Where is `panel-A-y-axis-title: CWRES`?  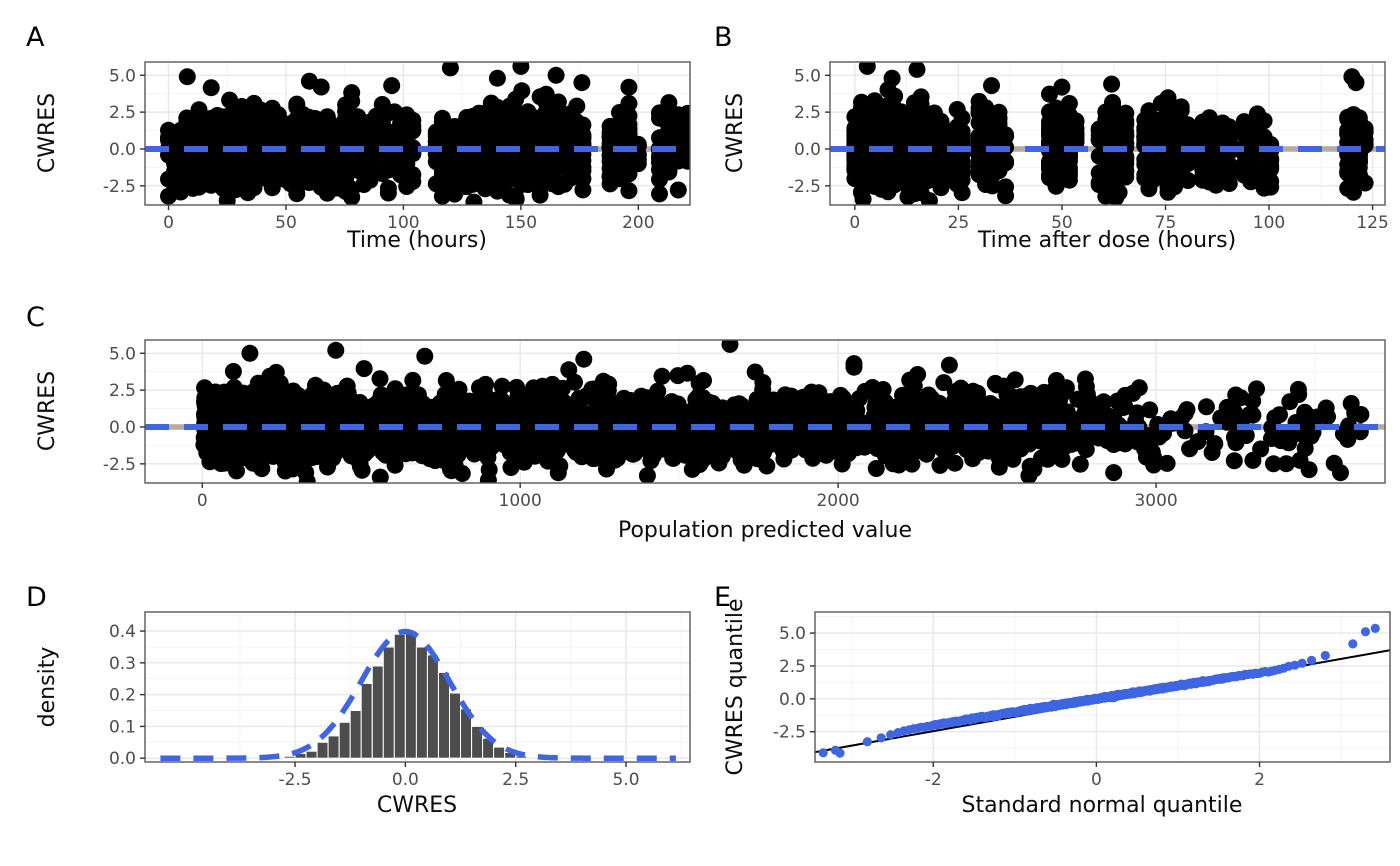 panel-A-y-axis-title: CWRES is located at coordinates (47, 133).